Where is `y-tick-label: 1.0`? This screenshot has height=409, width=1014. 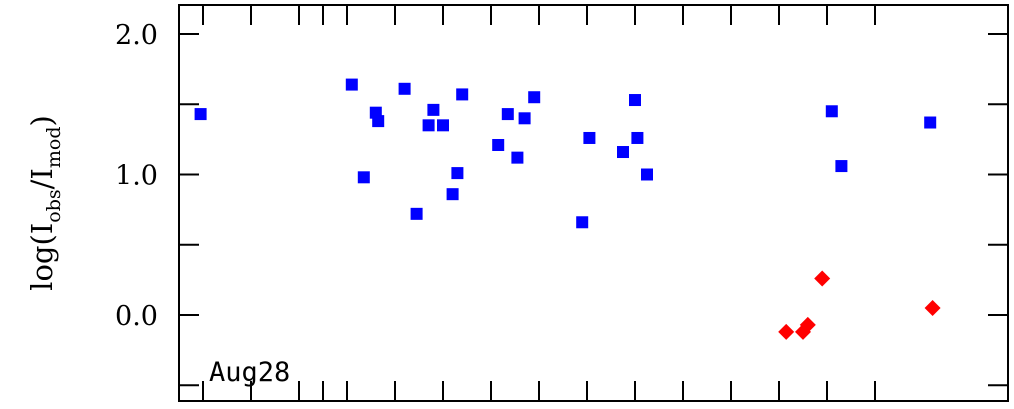
y-tick-label: 1.0 is located at coordinates (136, 176).